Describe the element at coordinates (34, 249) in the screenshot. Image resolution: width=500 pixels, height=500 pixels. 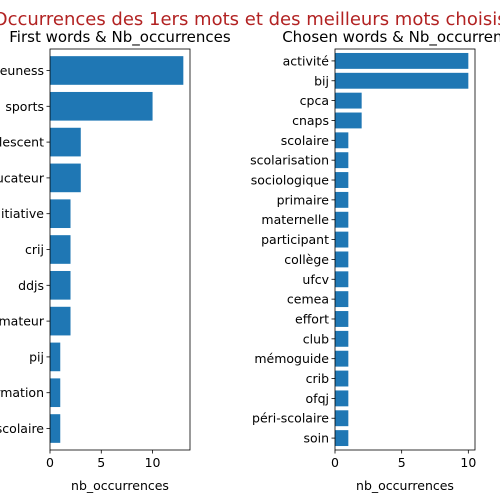
I see `y-tick-label: crij` at that location.